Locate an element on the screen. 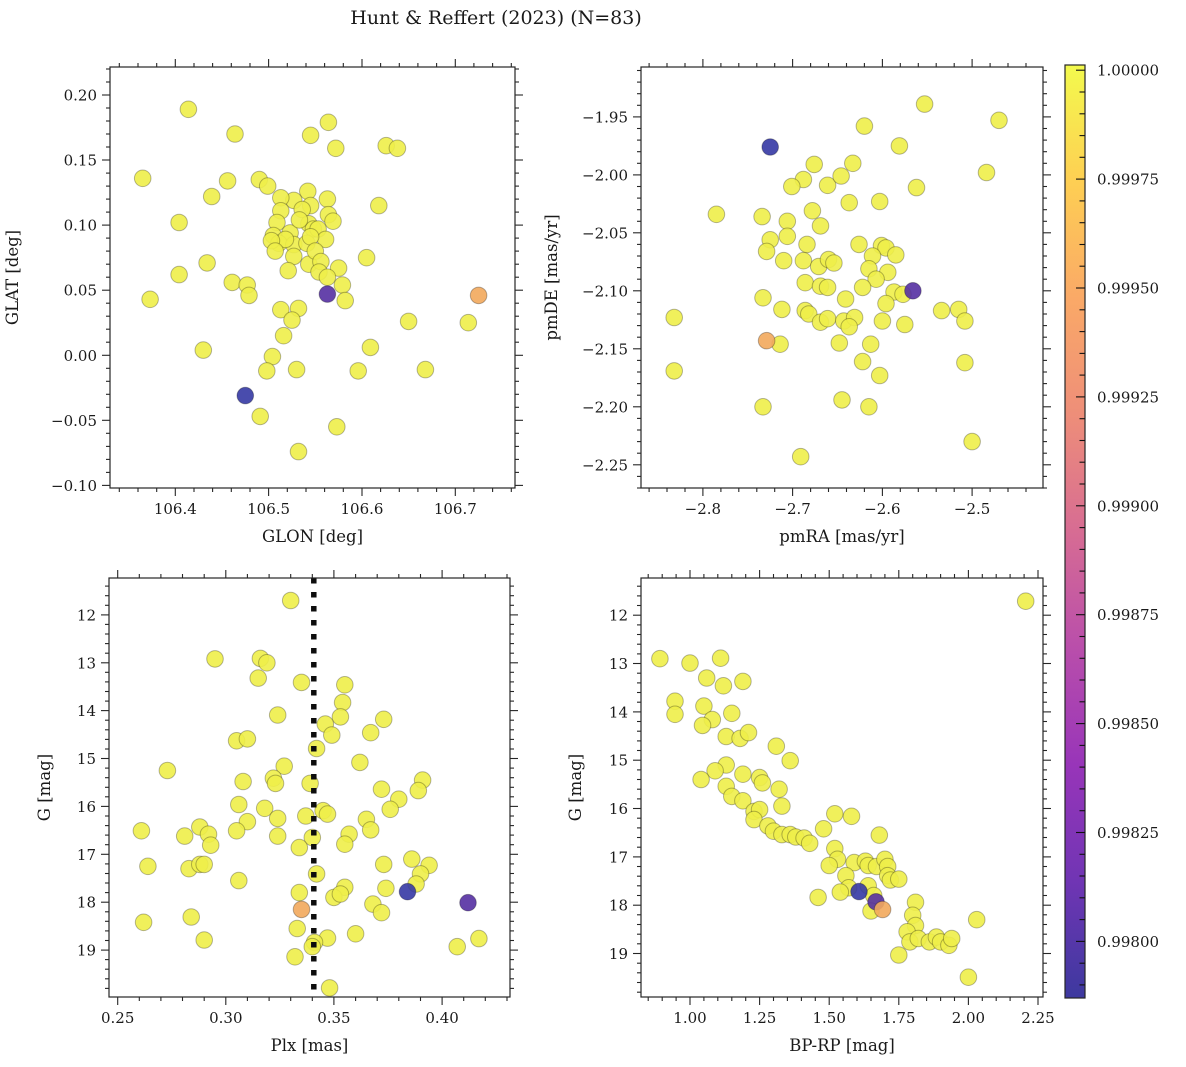 This screenshot has width=1186, height=1067. y-tick-label: −2.00 is located at coordinates (605, 175).